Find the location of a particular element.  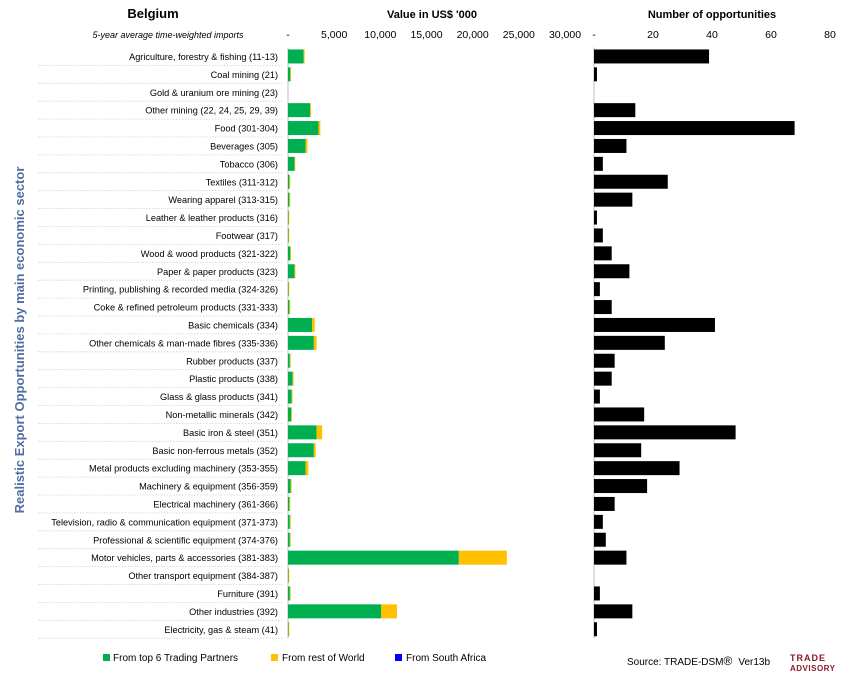

category-label: Basic iron & steel (351) is located at coordinates (230, 433).